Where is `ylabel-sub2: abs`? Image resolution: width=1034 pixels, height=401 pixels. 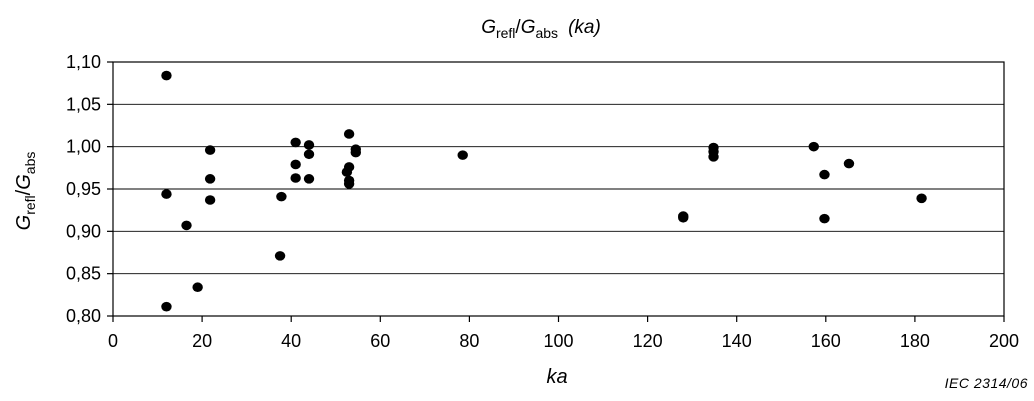
ylabel-sub2: abs is located at coordinates (30, 163).